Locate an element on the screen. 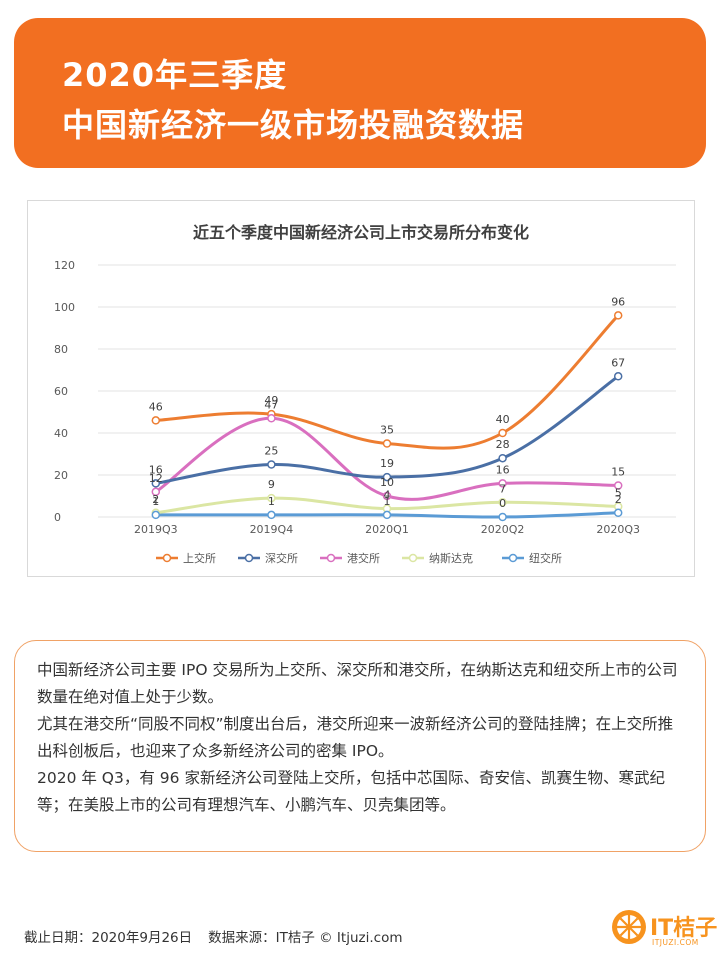 The height and width of the screenshot is (960, 720). data-label: 12 is located at coordinates (156, 478).